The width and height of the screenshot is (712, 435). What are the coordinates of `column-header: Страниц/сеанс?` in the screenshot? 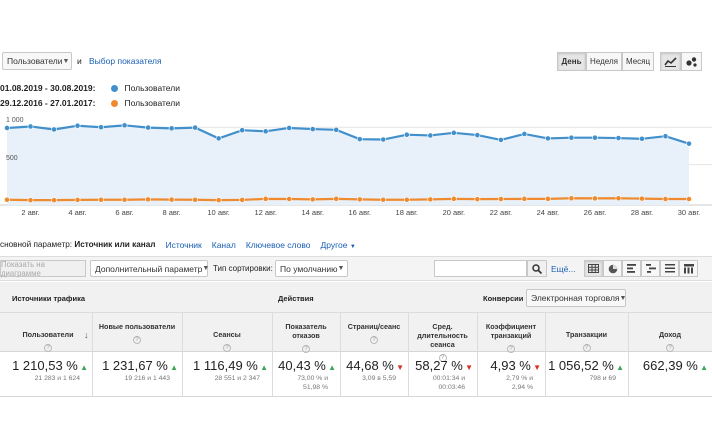 It's located at (374, 333).